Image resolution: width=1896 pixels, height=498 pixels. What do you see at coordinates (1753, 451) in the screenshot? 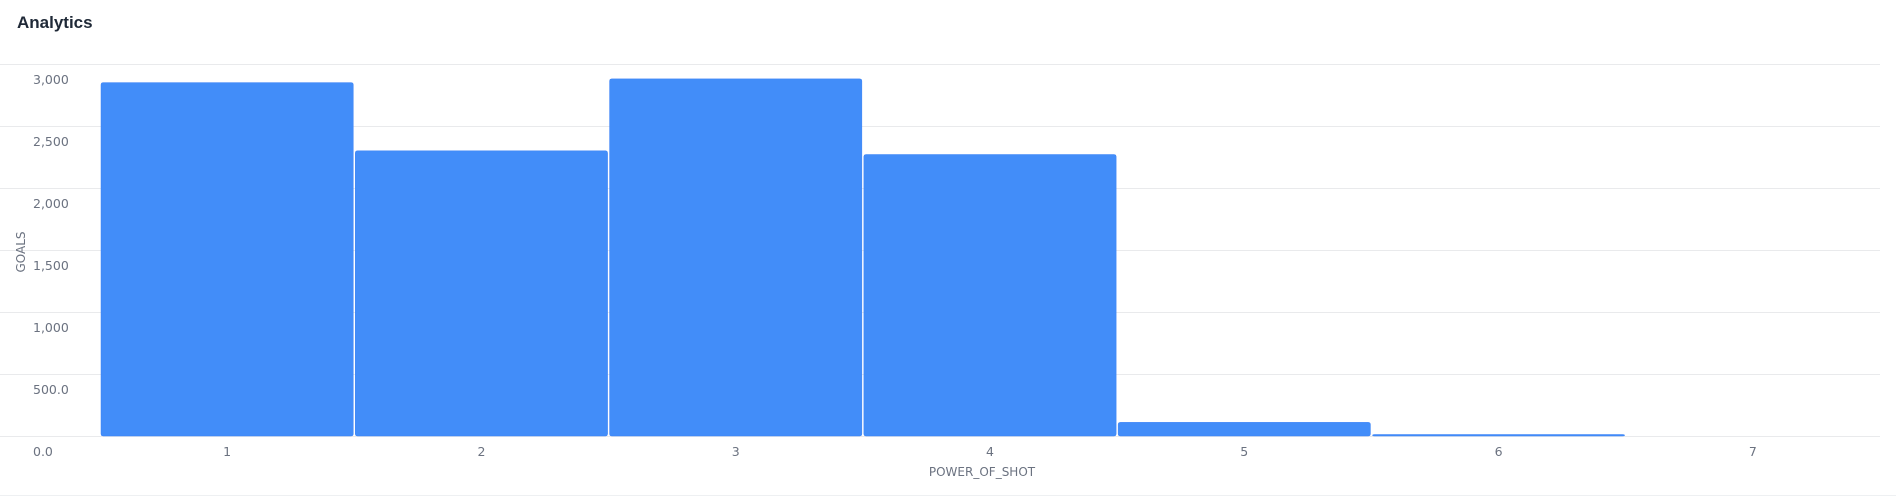
I see `x-tick-label: 7` at bounding box center [1753, 451].